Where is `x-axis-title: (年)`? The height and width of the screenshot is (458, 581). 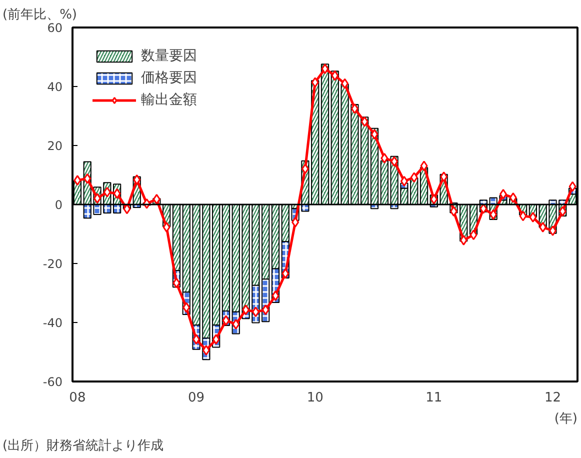 x-axis-title: (年) is located at coordinates (566, 419).